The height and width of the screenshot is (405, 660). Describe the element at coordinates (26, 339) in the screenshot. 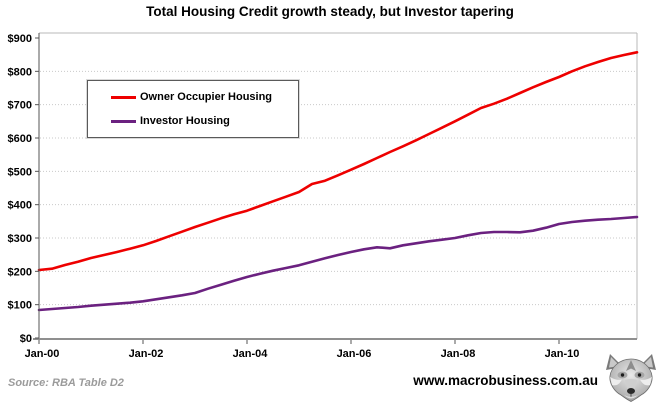

I see `y-tick-label: $0` at that location.